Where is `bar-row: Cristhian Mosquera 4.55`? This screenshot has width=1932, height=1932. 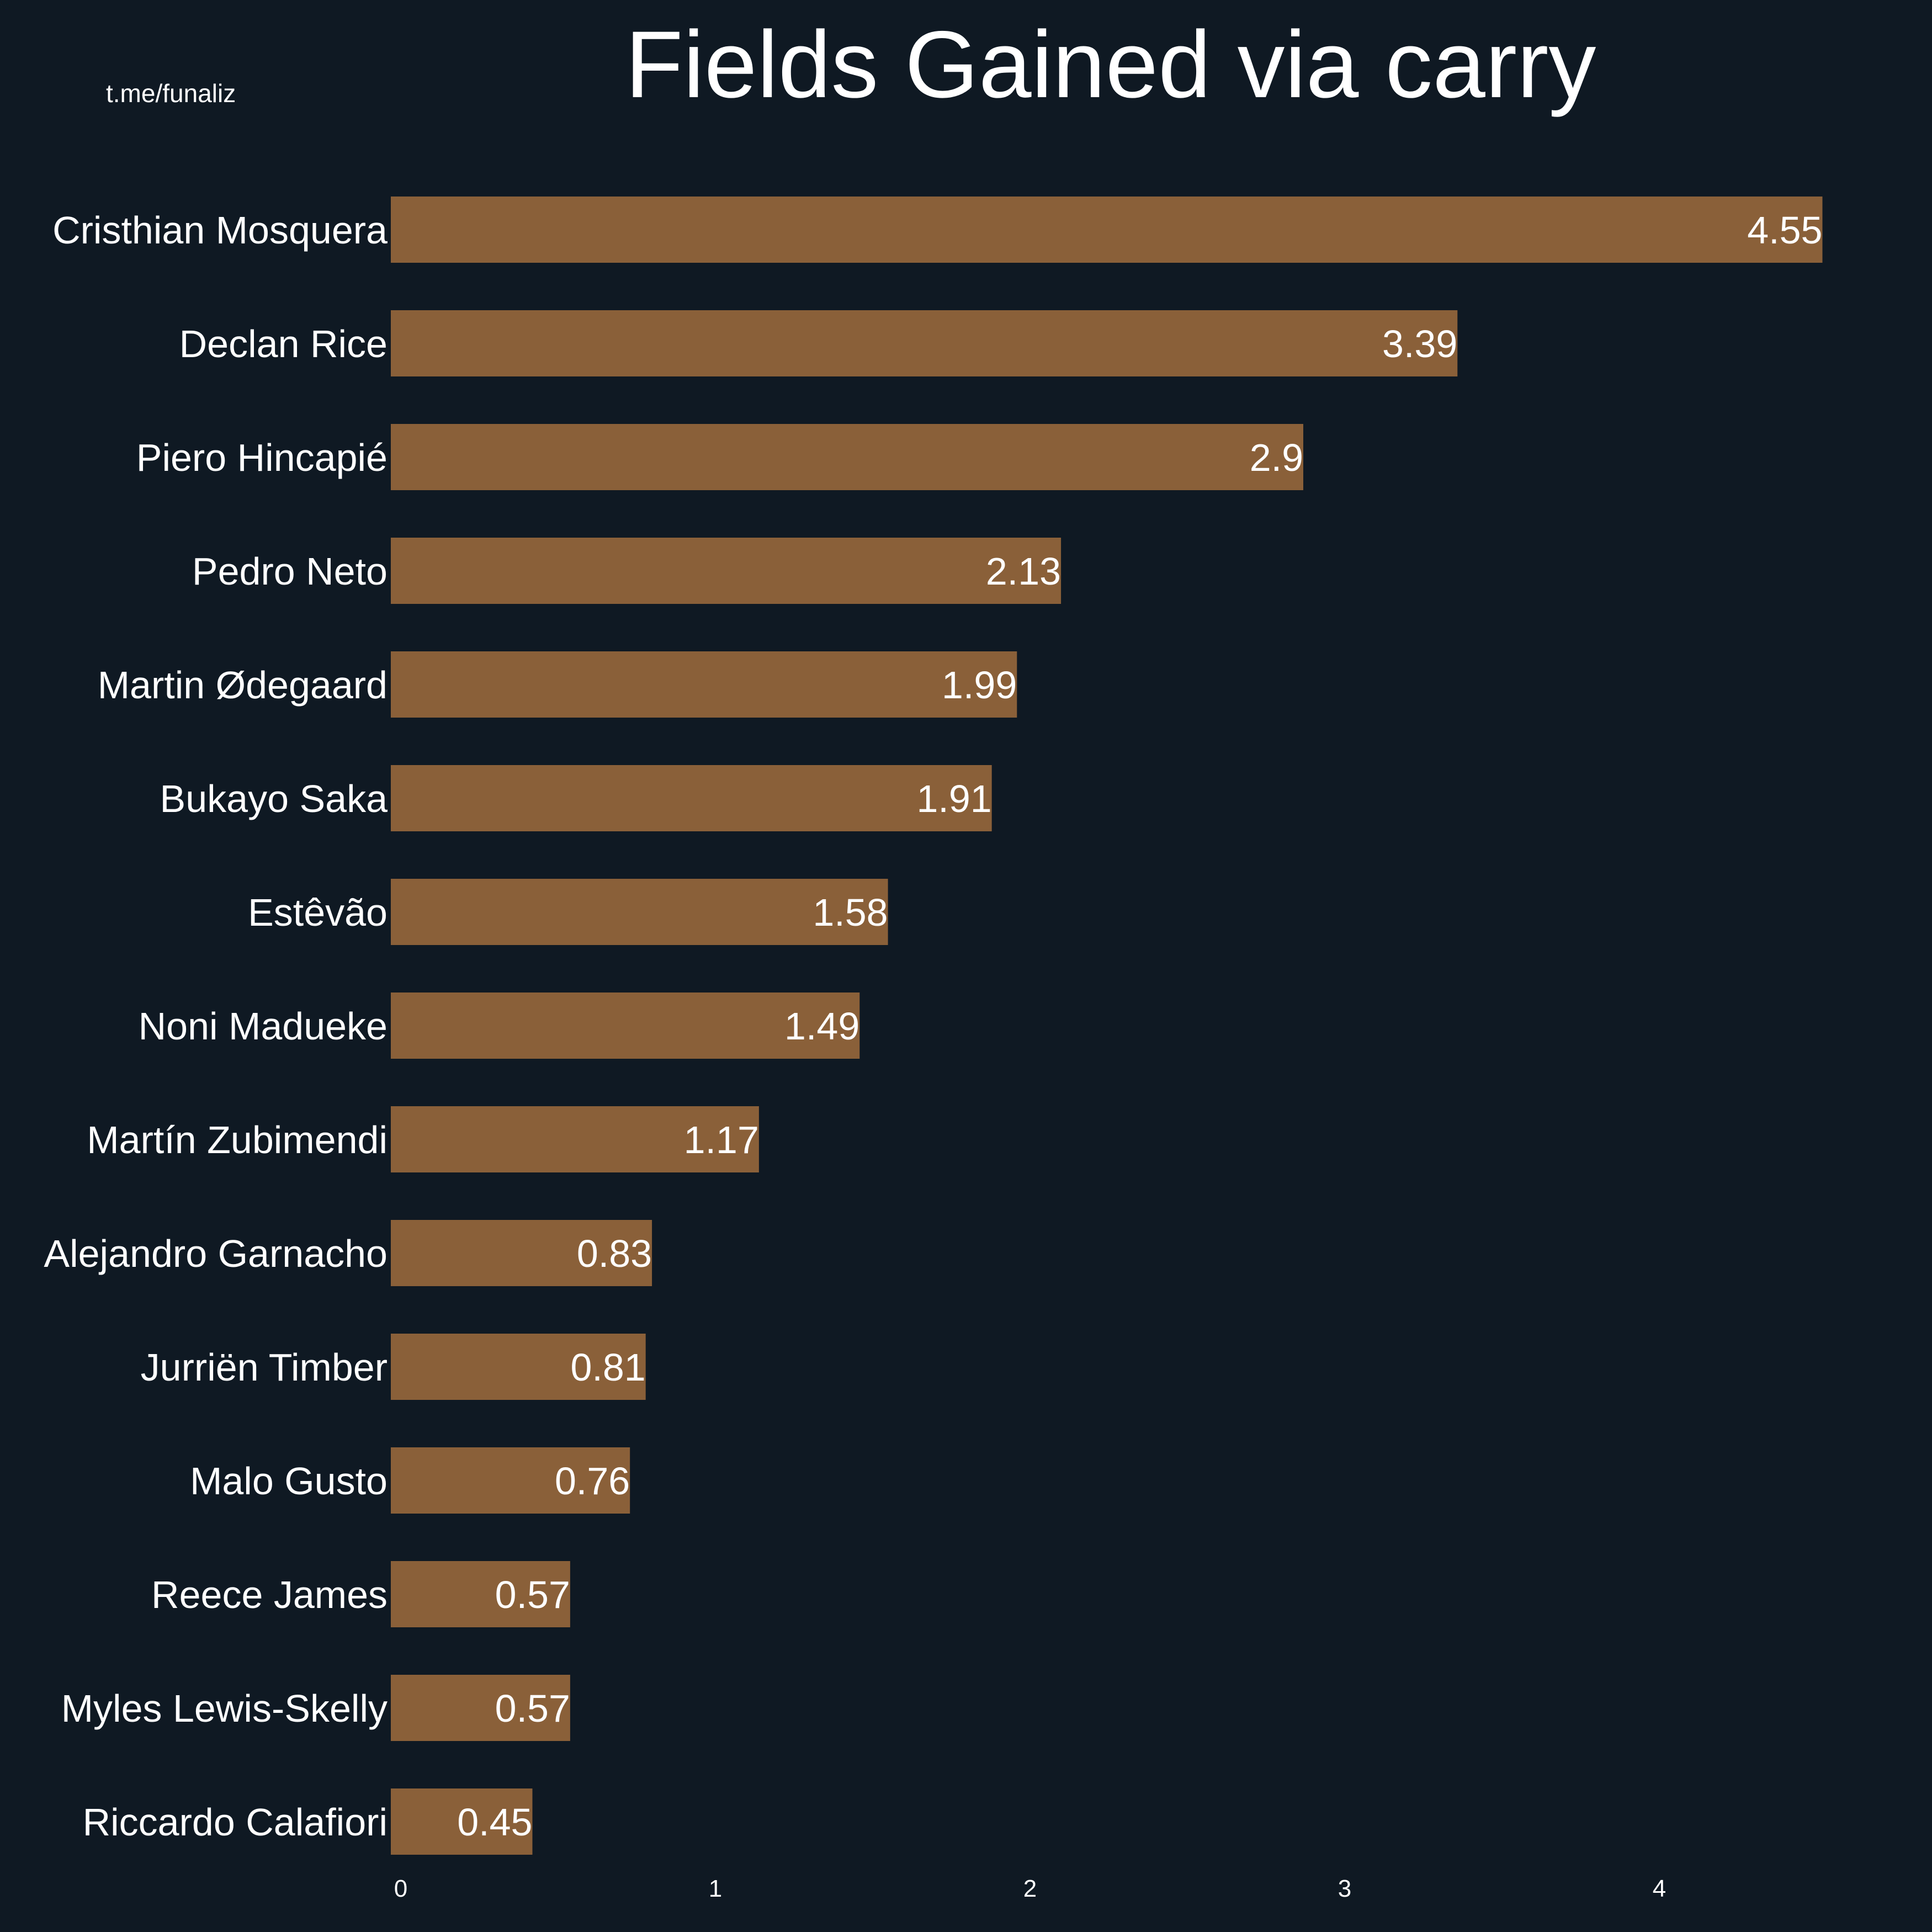
bar-row: Cristhian Mosquera 4.55 is located at coordinates (937, 230).